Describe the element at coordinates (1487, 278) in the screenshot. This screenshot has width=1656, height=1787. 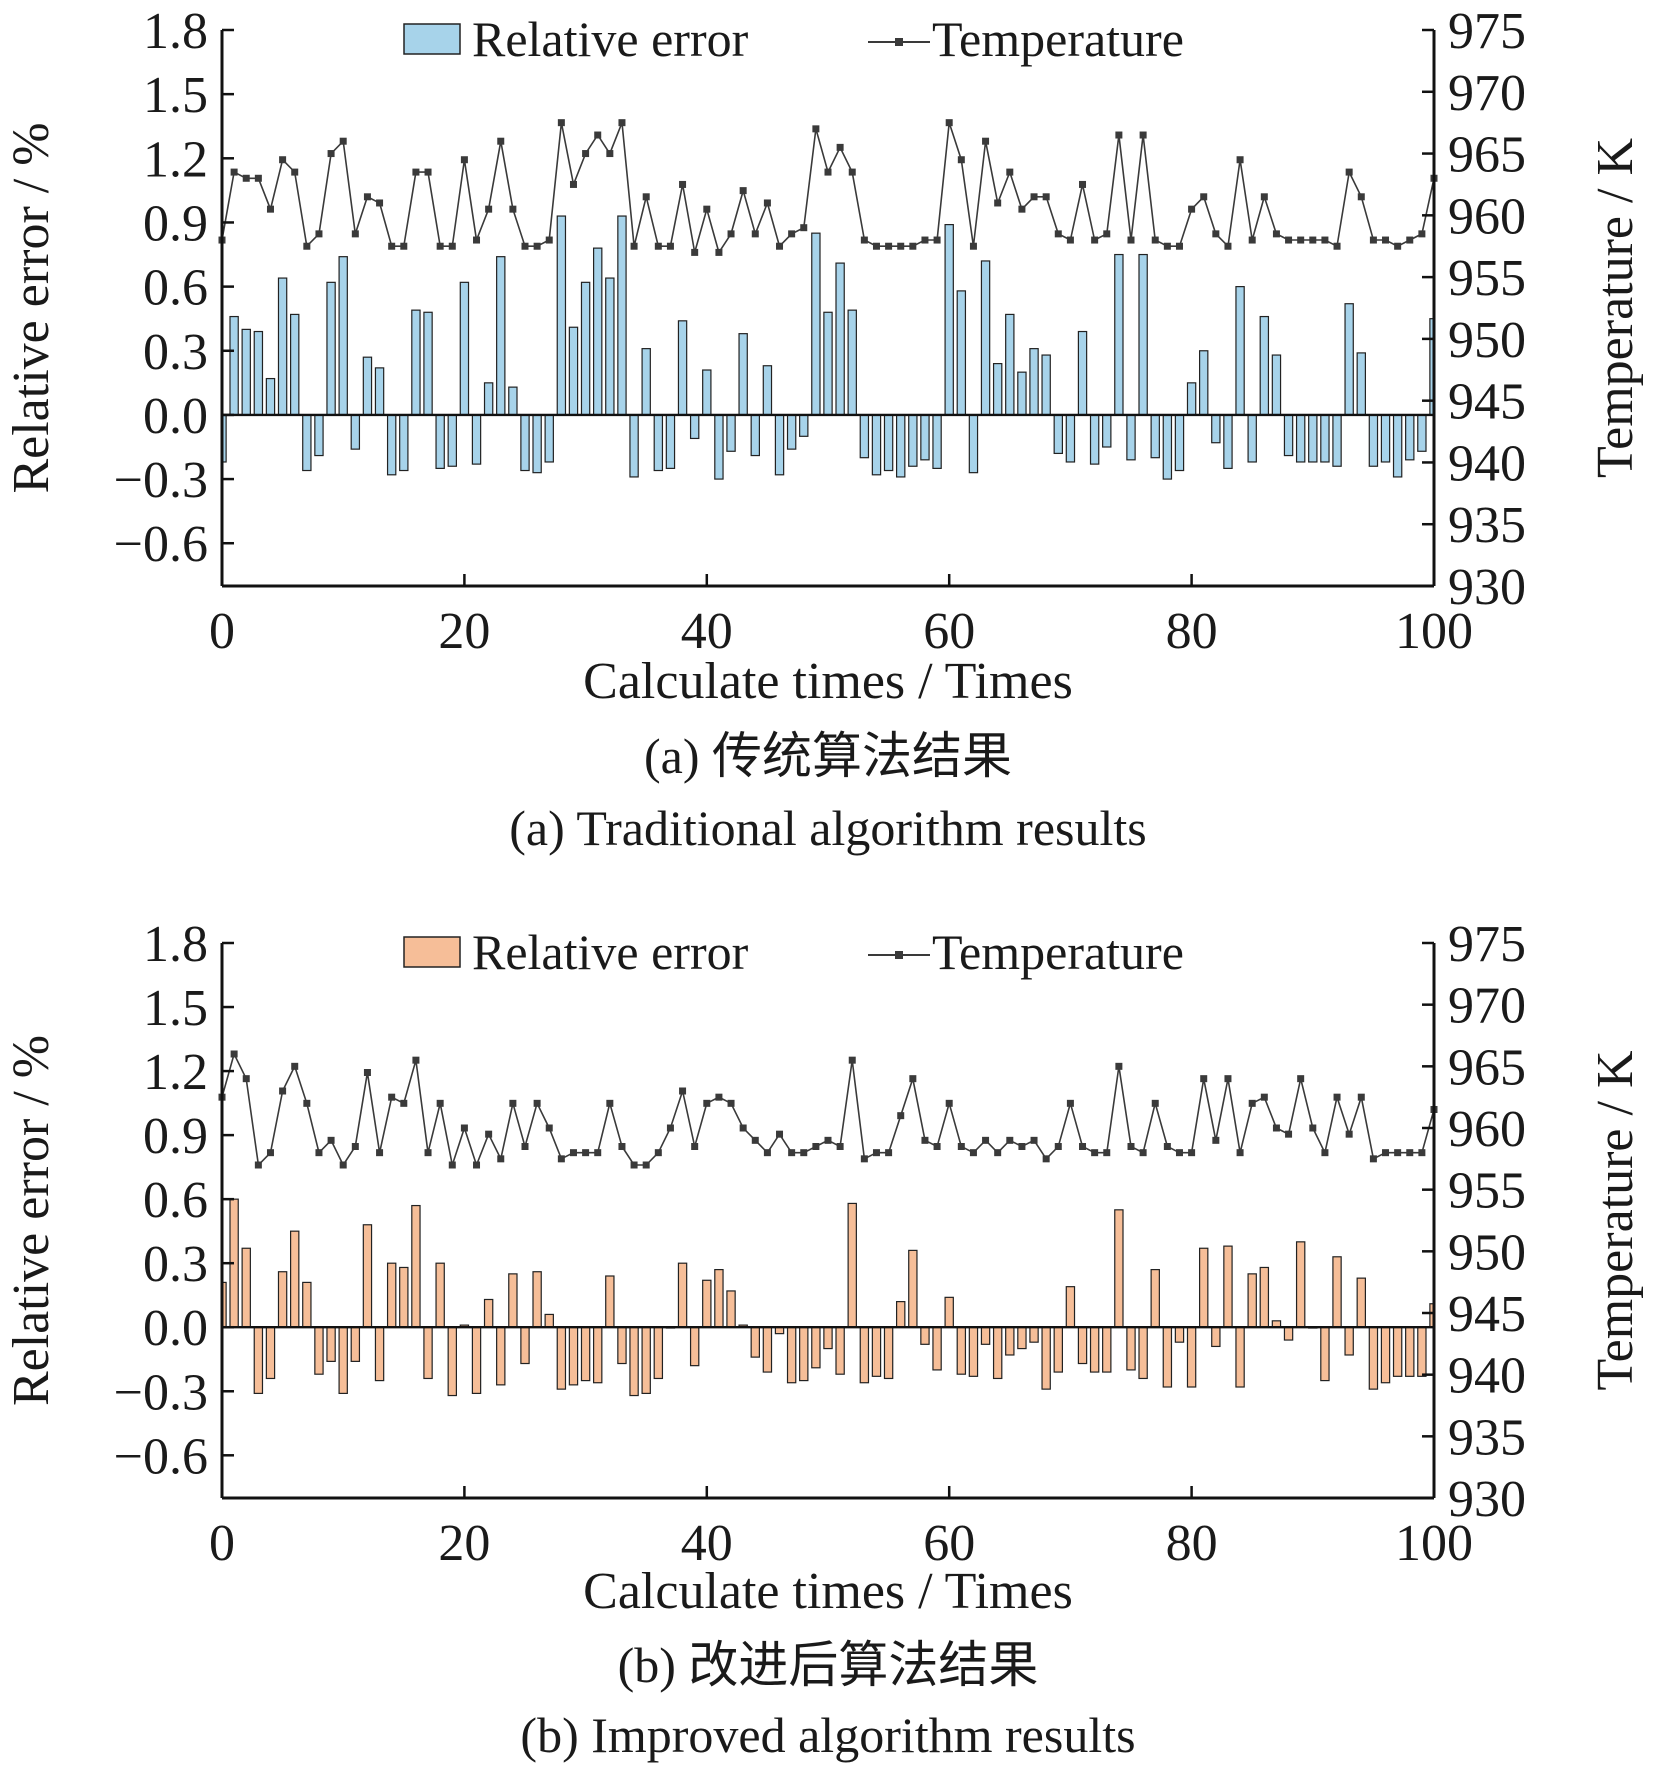
I see `y2-tick-label: 955` at that location.